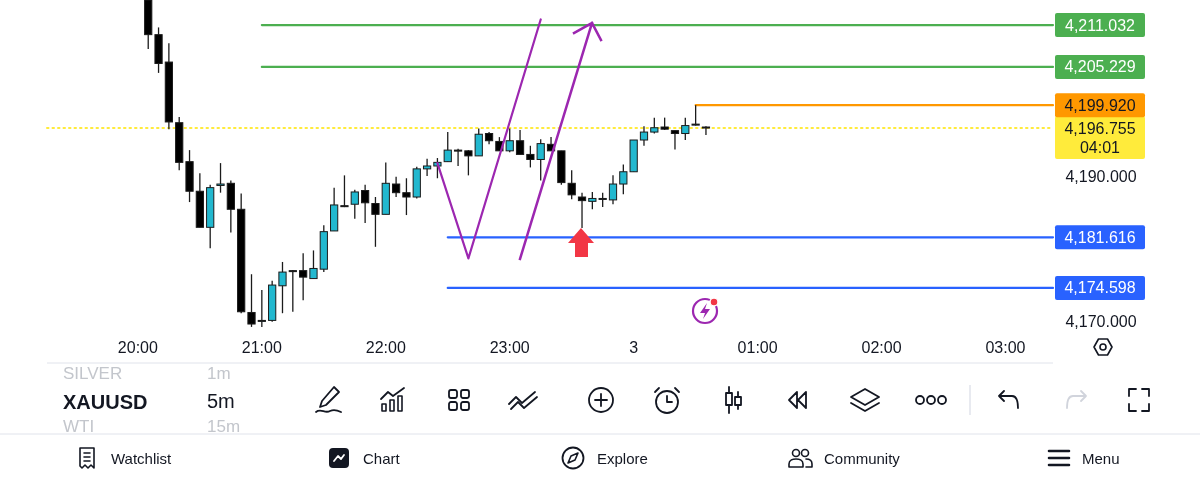 The width and height of the screenshot is (1200, 483). What do you see at coordinates (1101, 458) in the screenshot?
I see `text: Menu` at bounding box center [1101, 458].